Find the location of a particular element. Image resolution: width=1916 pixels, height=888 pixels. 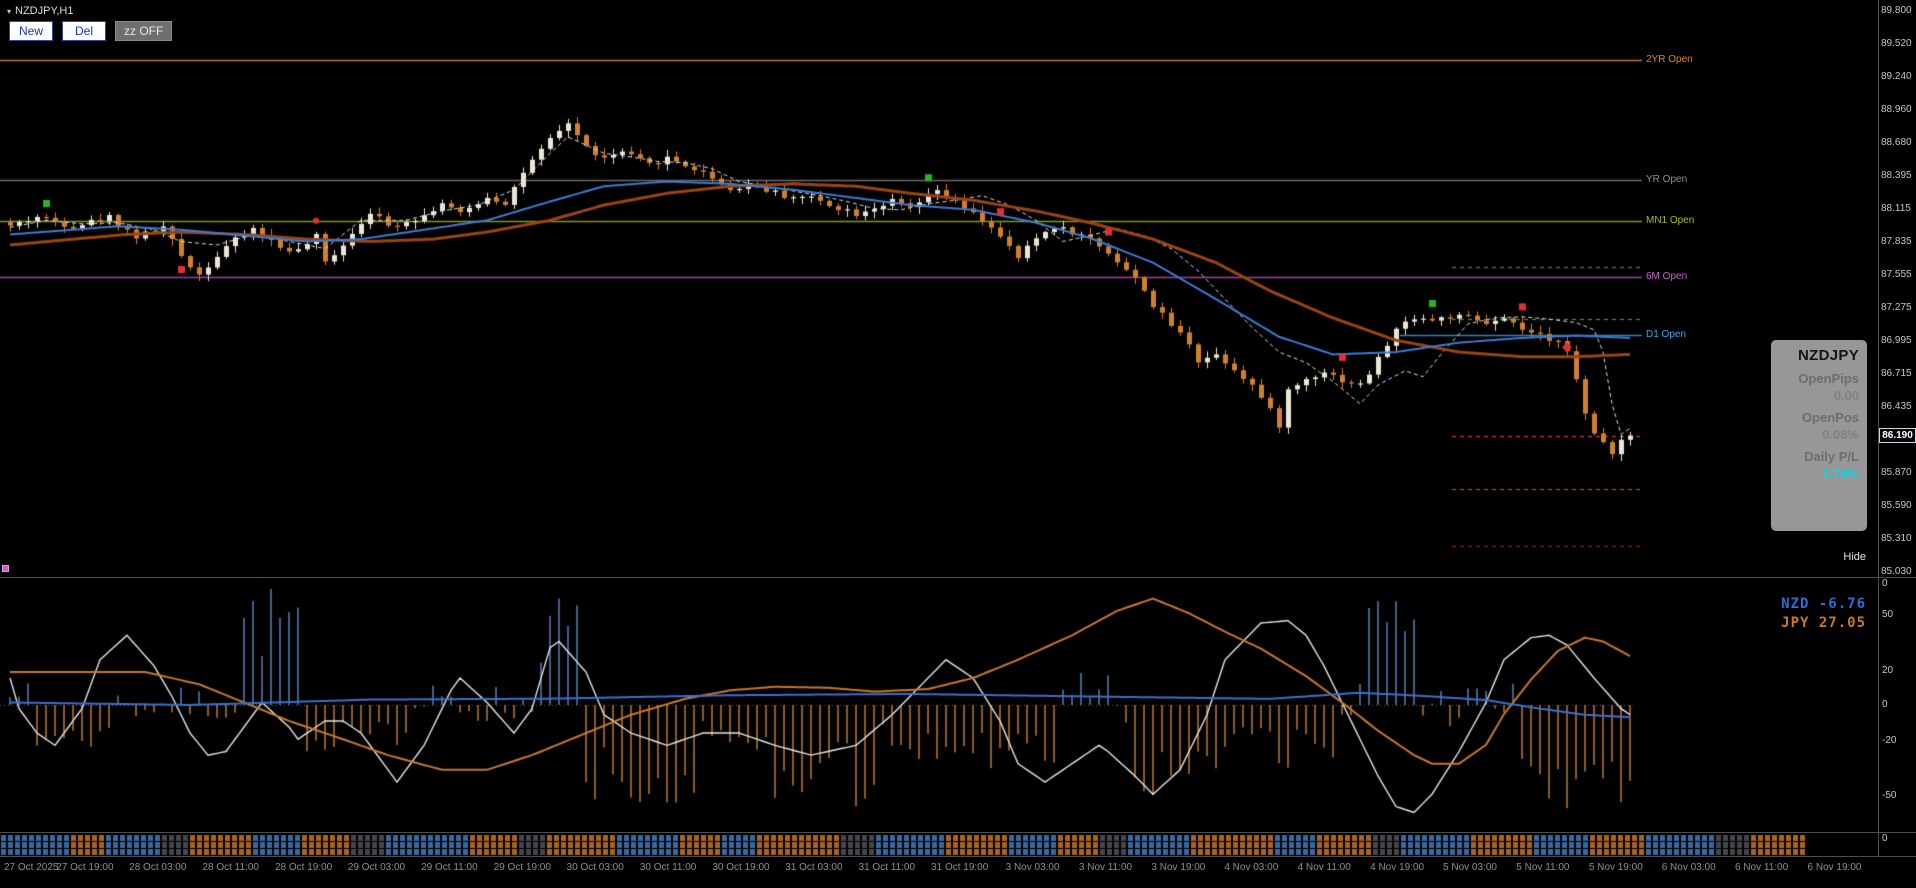

time-label: 28 Oct 19:00 is located at coordinates (303, 867).